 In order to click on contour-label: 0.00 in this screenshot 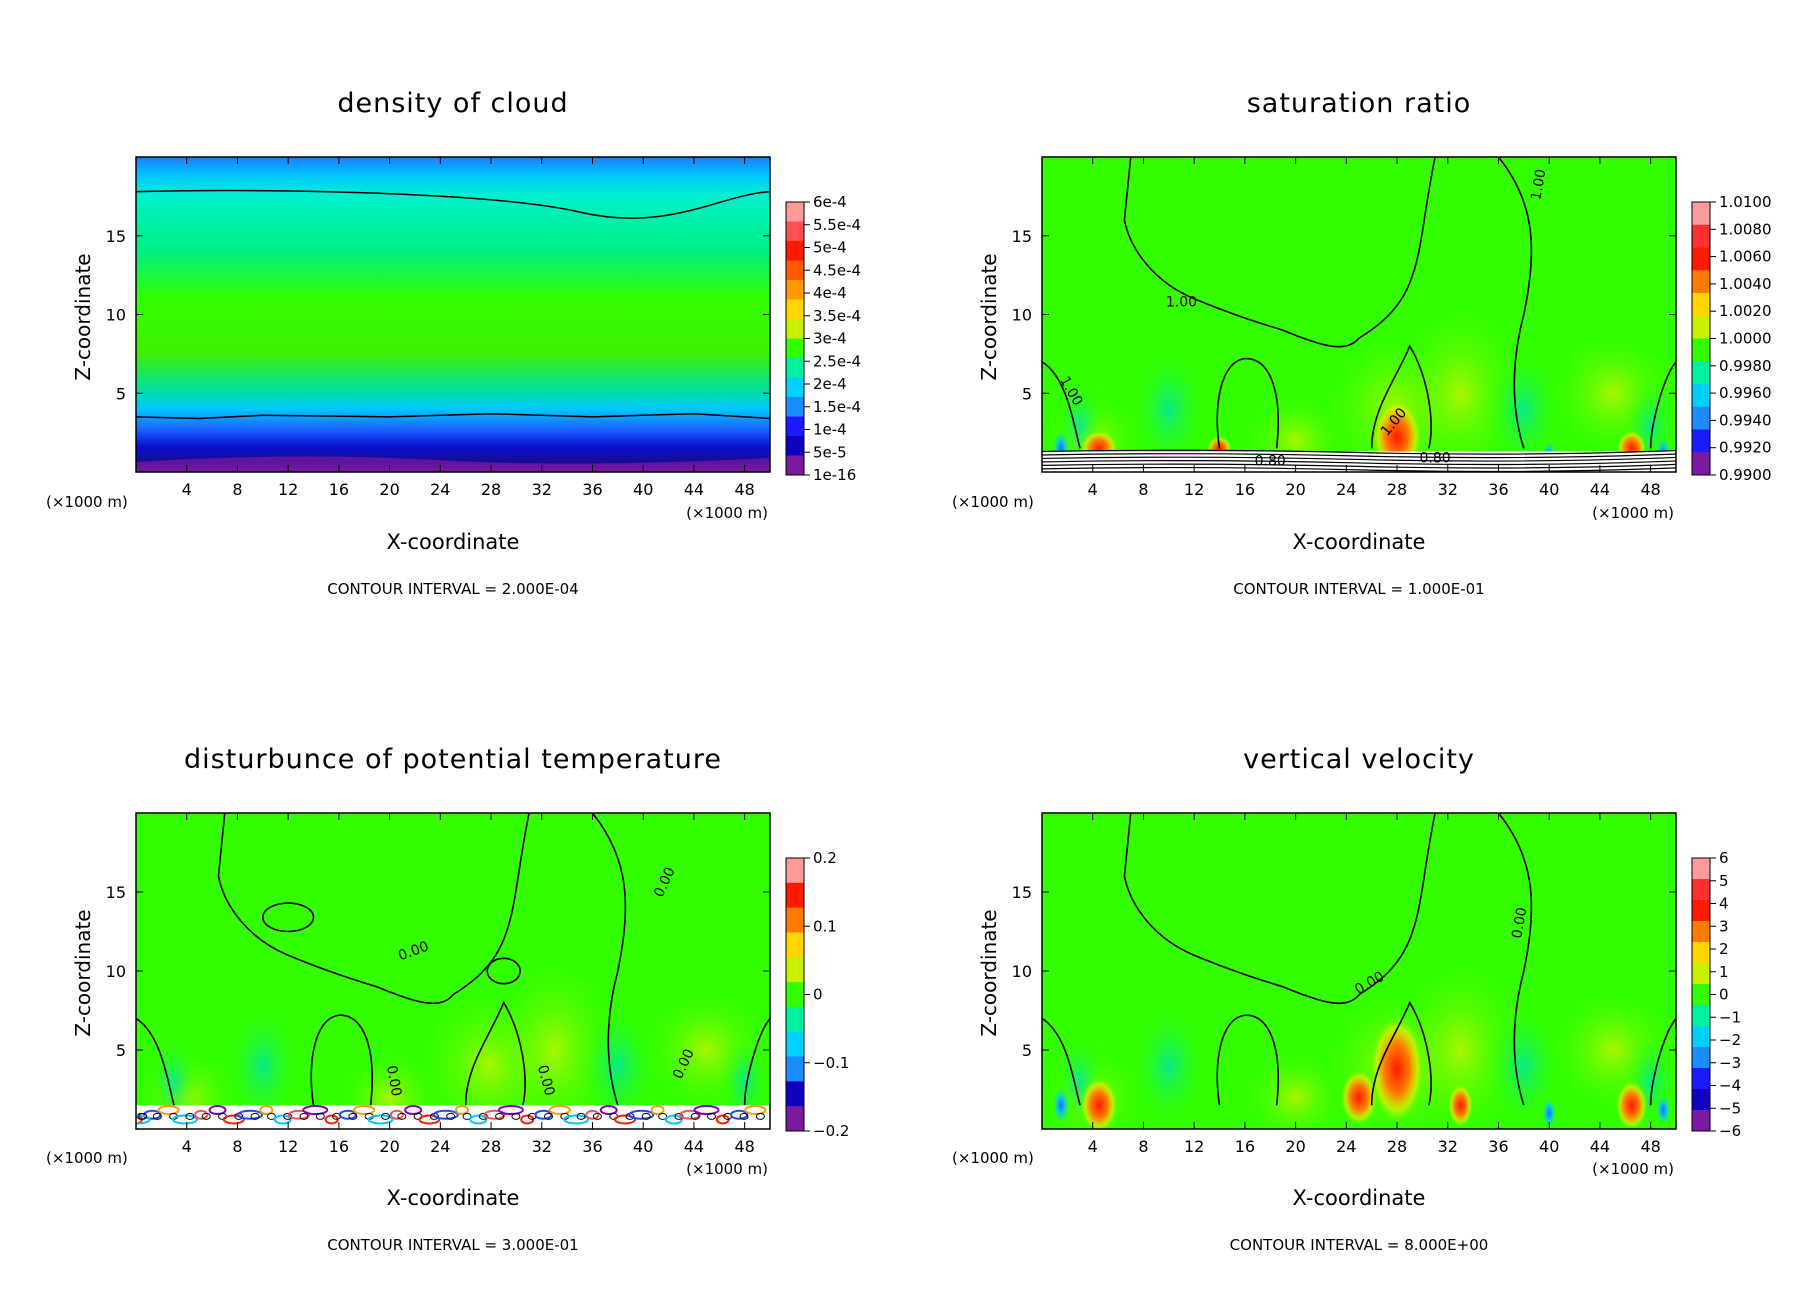, I will do `click(546, 1080)`.